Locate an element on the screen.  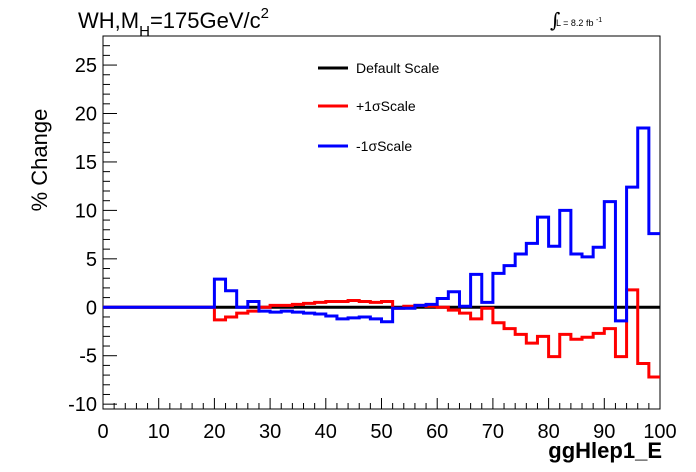
luminosity-text: L = 8.2 fb is located at coordinates (575, 23).